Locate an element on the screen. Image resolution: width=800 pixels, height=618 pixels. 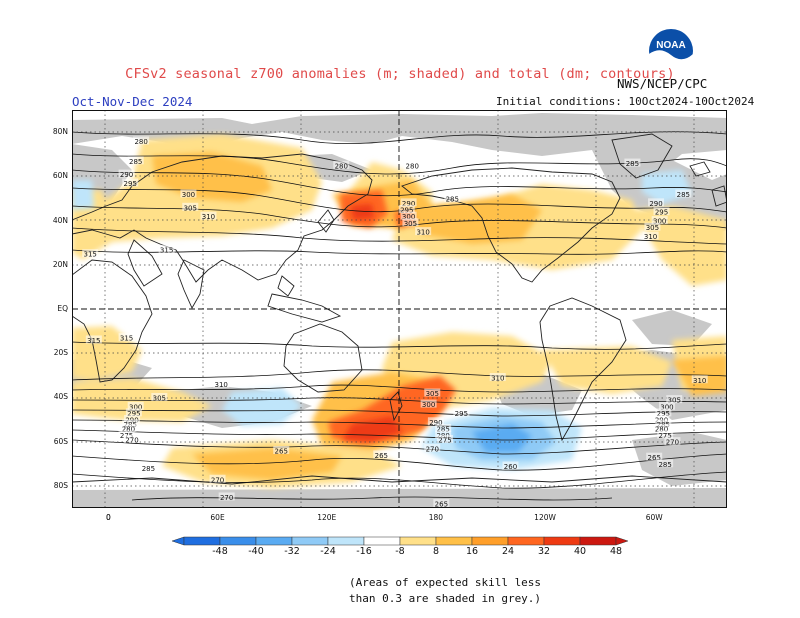
agency-label: NWS/NCEP/CPC is located at coordinates (662, 83).